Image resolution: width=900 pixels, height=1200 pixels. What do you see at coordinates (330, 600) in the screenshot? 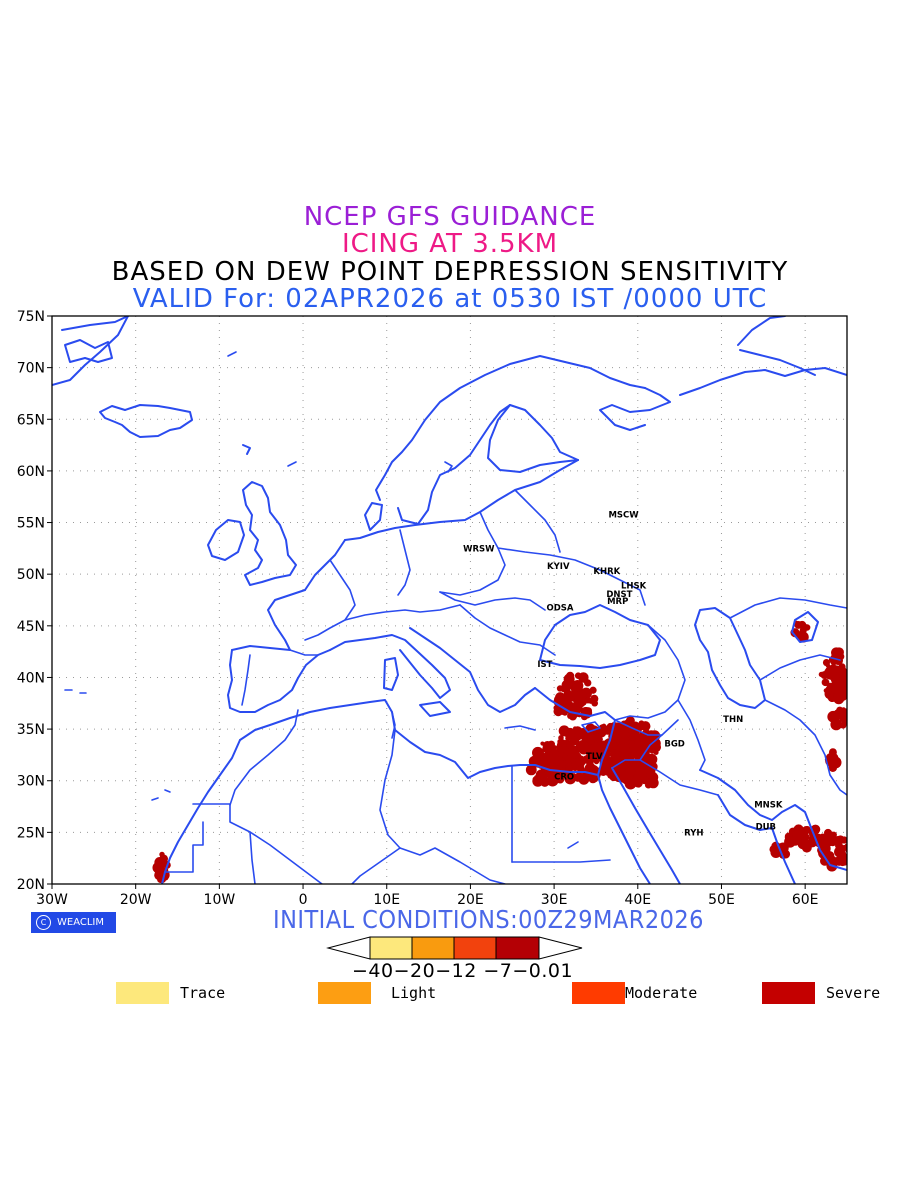
I see `border-france-germany` at bounding box center [330, 600].